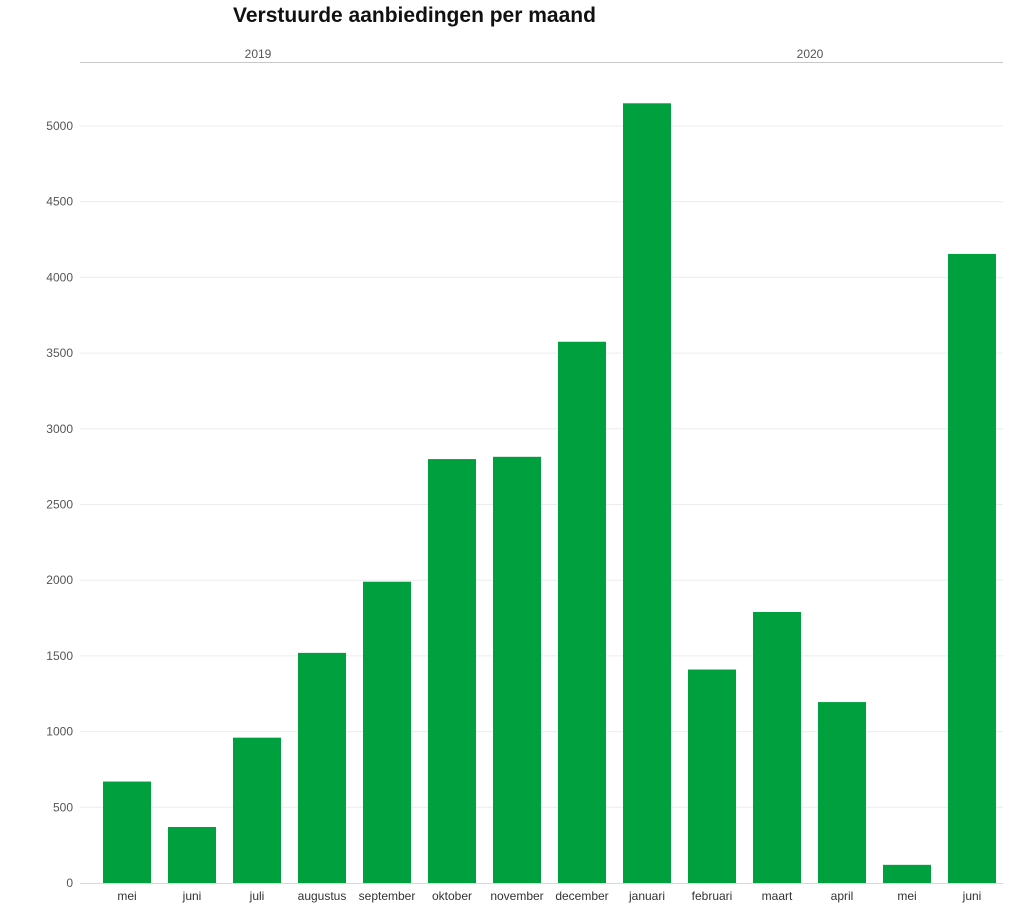  Describe the element at coordinates (516, 896) in the screenshot. I see `x-tick-label: november` at that location.